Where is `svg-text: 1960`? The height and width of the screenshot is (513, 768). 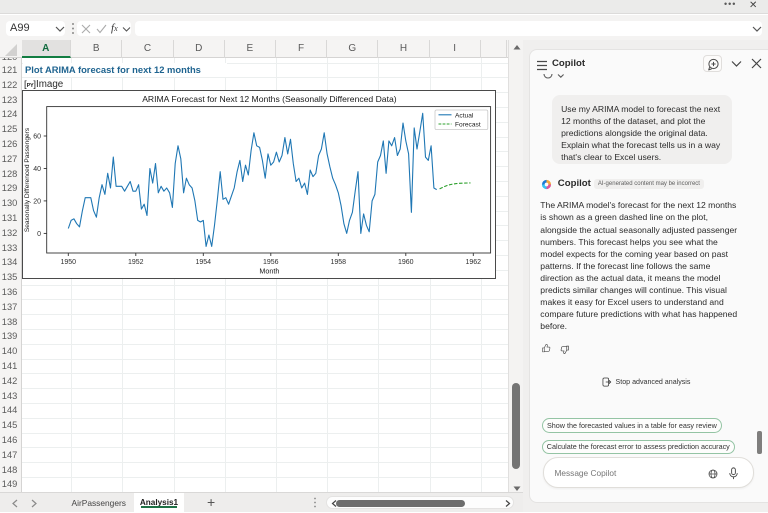
svg-text: 1960 is located at coordinates (406, 262).